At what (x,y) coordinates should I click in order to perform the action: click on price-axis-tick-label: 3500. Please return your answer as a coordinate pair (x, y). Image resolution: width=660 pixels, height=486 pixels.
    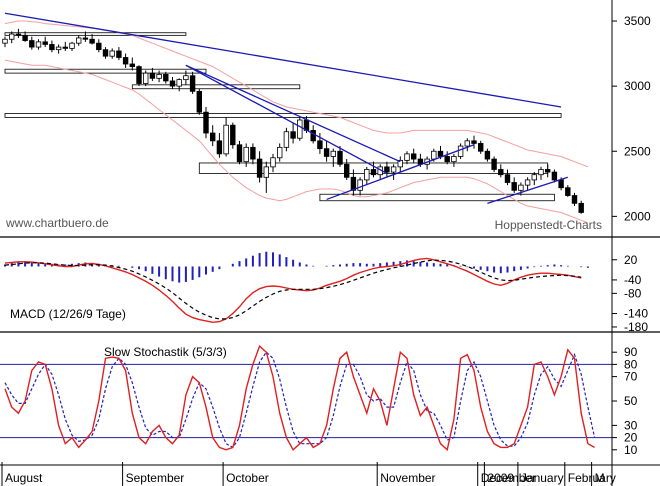
    Looking at the image, I should click on (637, 21).